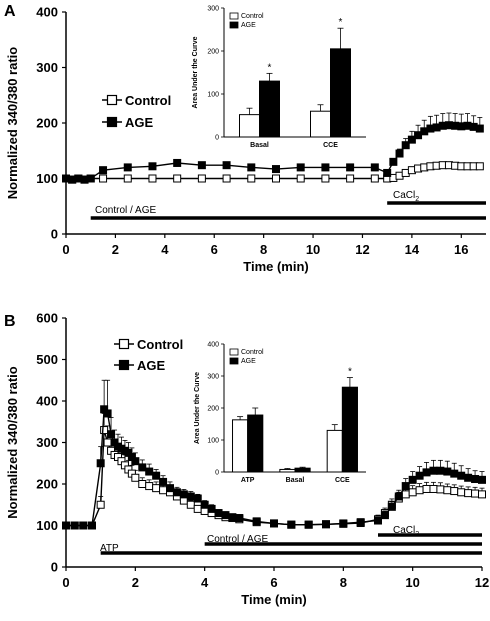 The width and height of the screenshot is (490, 621). I want to click on legend-label: AGE, so click(139, 122).